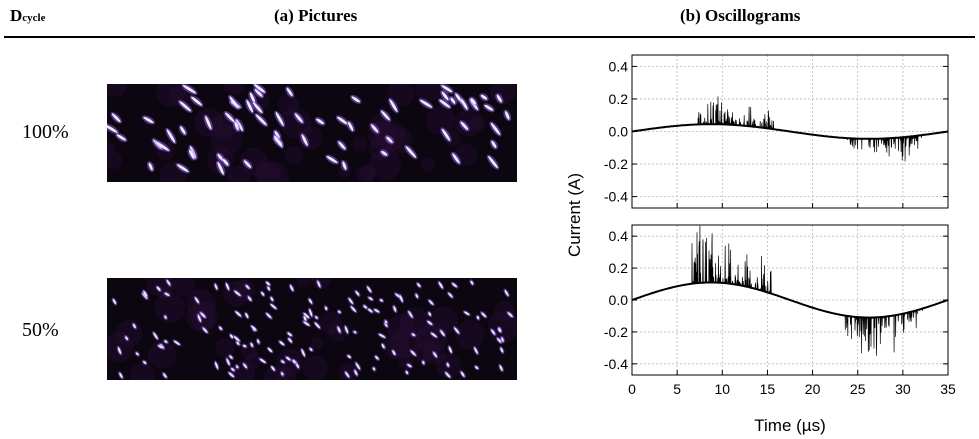 The image size is (979, 439). Describe the element at coordinates (776, 131) in the screenshot. I see `oscillogram-panel-100: 0.4 0.2 0.0 -0.2 -0.4` at that location.